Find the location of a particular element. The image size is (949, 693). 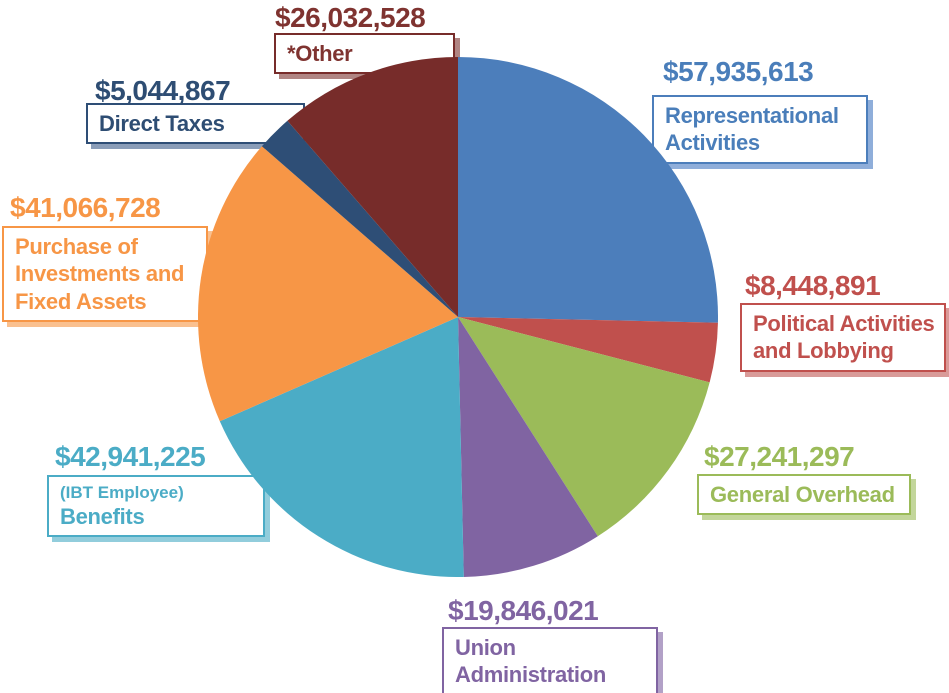

label-box-ibt-employee-benefits: (IBT Employee) Benefits is located at coordinates (156, 506).